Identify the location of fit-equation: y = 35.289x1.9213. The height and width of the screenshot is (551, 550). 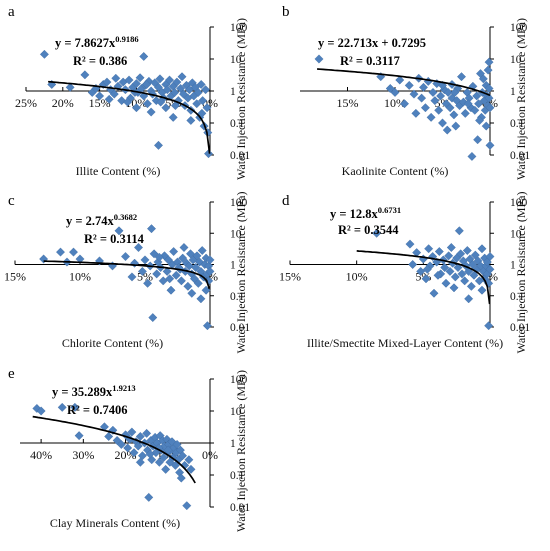
(94, 391).